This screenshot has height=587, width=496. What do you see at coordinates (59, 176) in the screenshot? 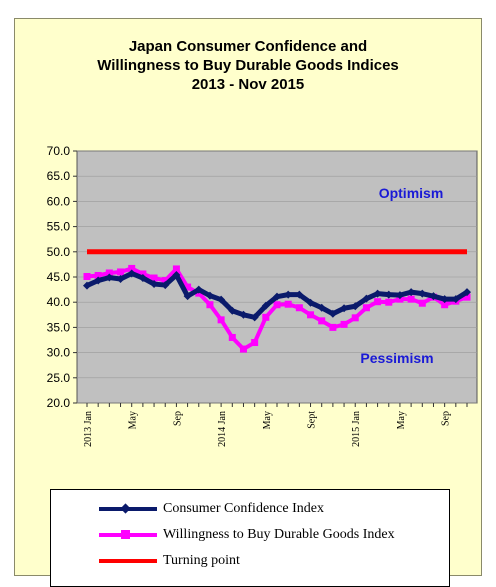
I see `y-tick-label: 65.0` at bounding box center [59, 176].